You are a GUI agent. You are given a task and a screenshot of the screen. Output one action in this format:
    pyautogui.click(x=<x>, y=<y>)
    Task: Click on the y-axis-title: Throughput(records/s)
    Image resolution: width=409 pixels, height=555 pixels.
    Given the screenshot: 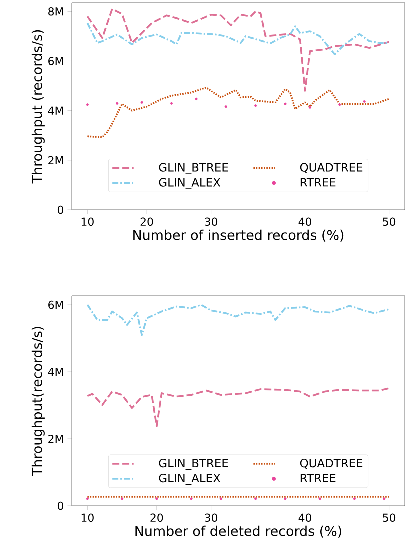 What is the action you would take?
    pyautogui.click(x=38, y=401)
    